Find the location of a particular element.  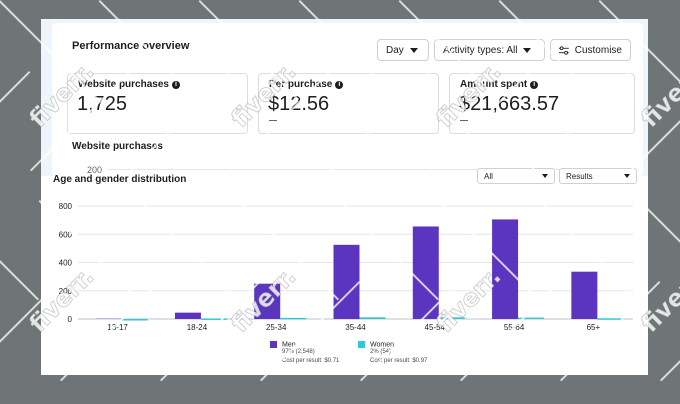

legend-item-men: Men 97% (2,548) Cost per result: $0.71 is located at coordinates (304, 353).